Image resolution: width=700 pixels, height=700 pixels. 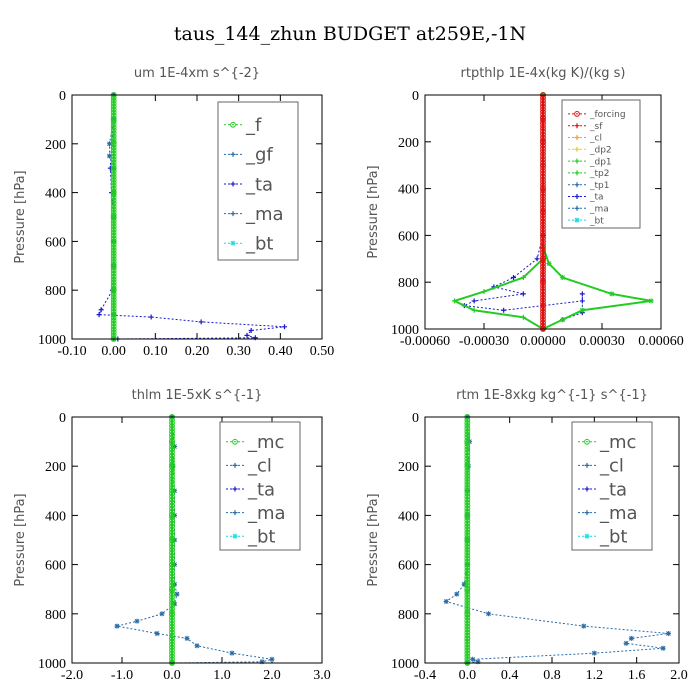 What do you see at coordinates (197, 395) in the screenshot?
I see `panel-title: thlm 1E-5xK s^{-1}` at bounding box center [197, 395].